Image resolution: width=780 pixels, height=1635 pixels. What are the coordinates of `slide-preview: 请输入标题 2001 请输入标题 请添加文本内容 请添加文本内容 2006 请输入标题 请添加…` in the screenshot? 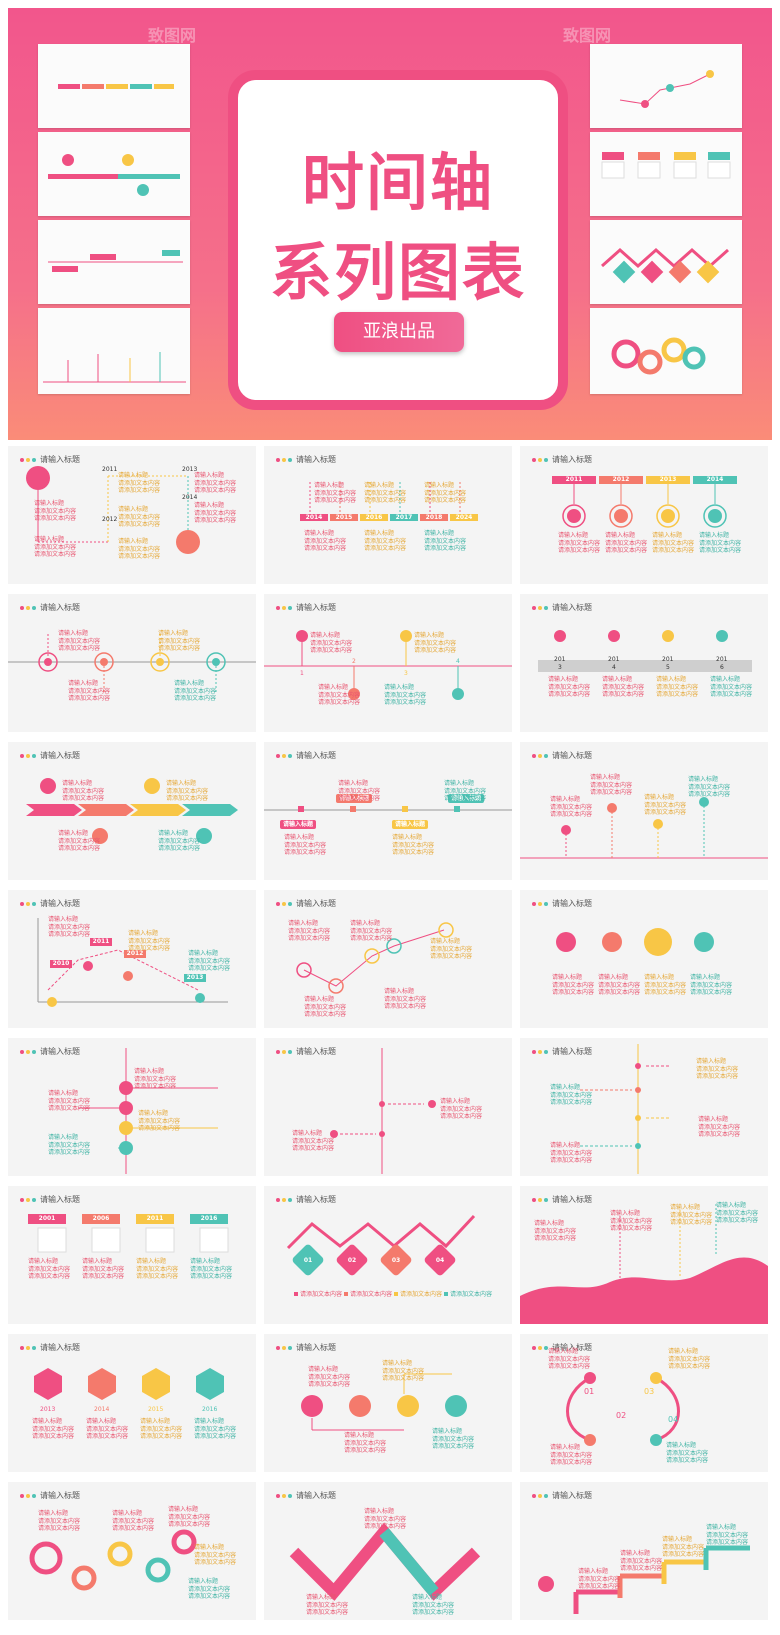 It's located at (132, 1255).